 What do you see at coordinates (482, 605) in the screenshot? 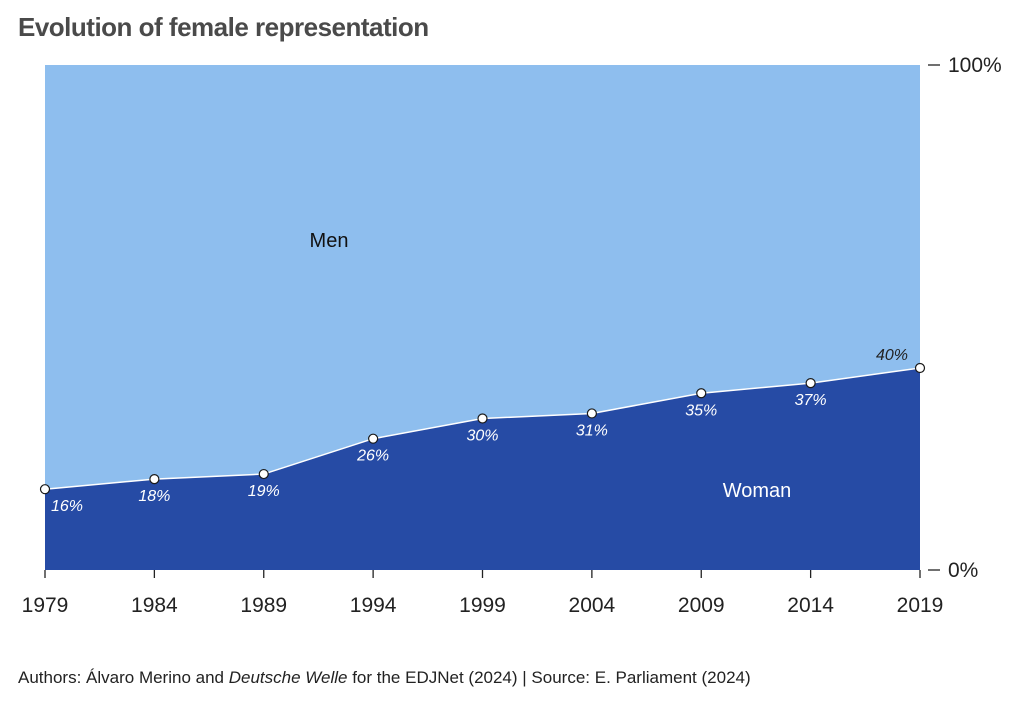
I see `x-tick-label: 1999` at bounding box center [482, 605].